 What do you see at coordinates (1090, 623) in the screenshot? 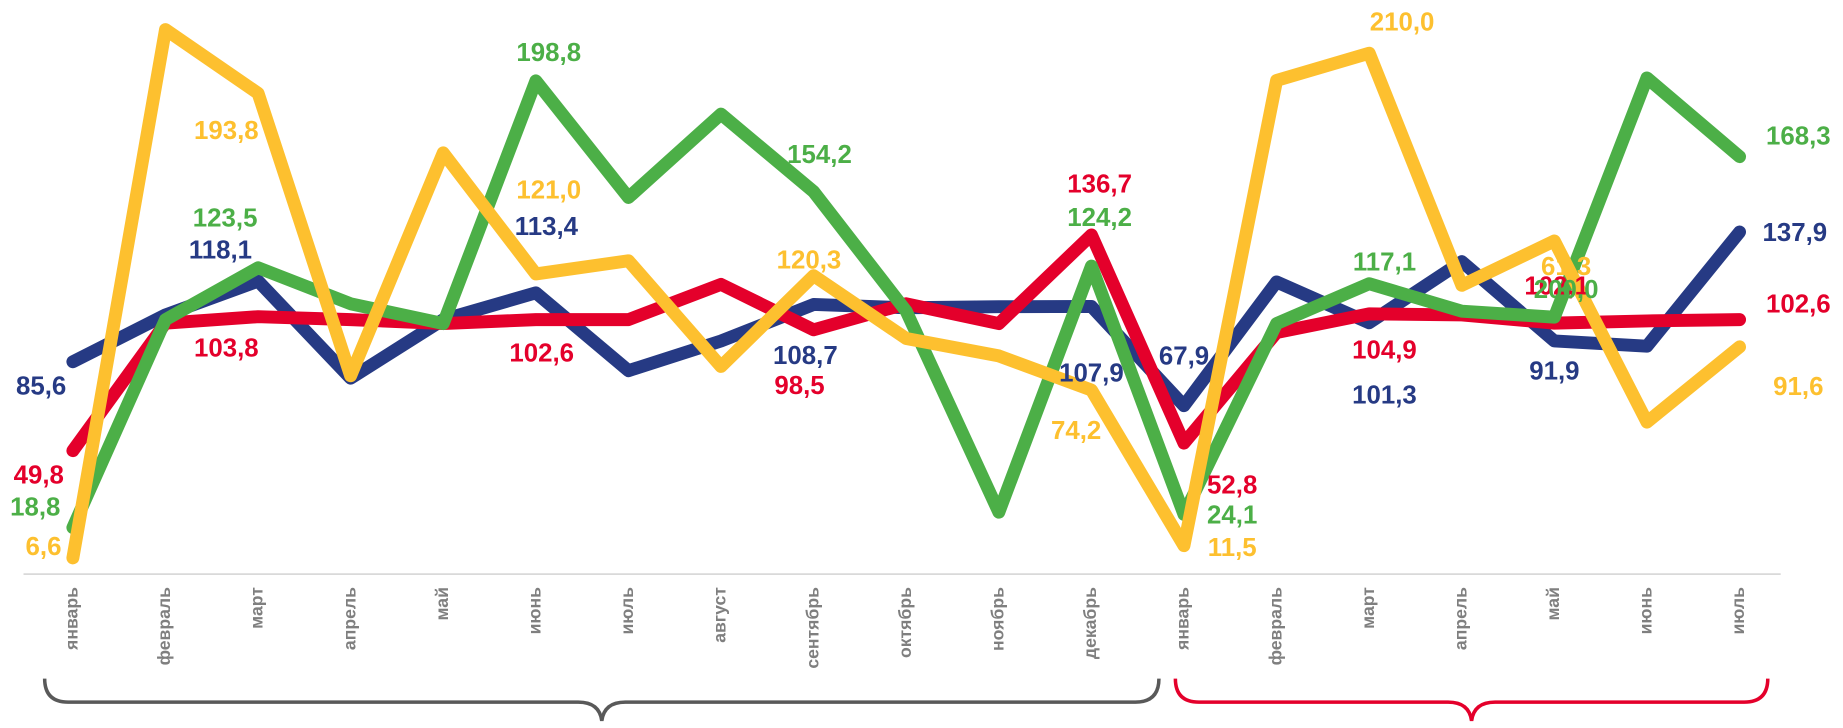
I see `x-tick-label: декабрь` at bounding box center [1090, 623].